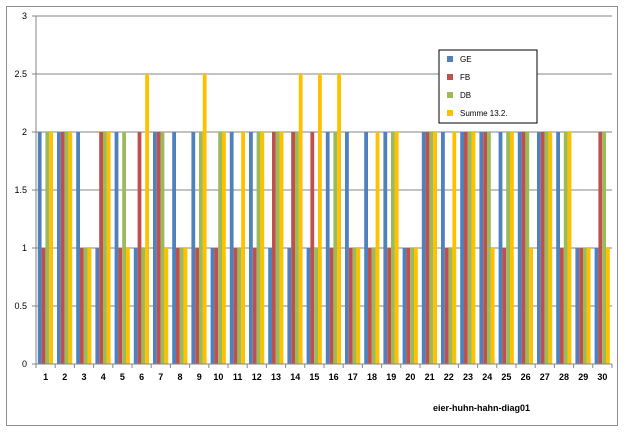 This screenshot has width=627, height=436. I want to click on legend-swatch-db, so click(450, 95).